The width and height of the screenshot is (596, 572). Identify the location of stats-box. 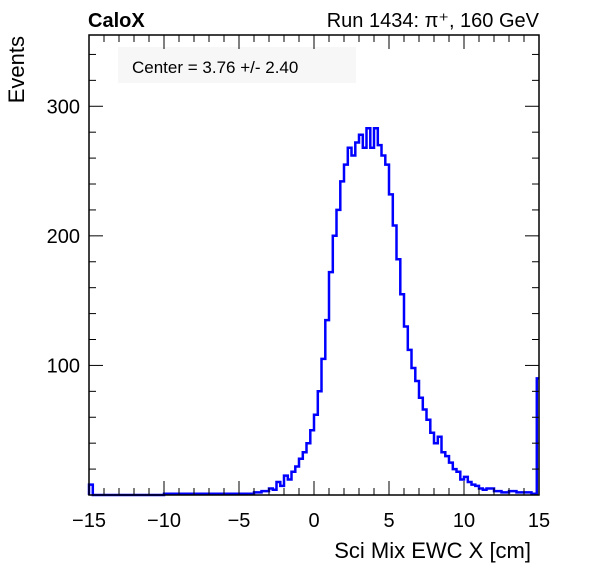
(237, 65).